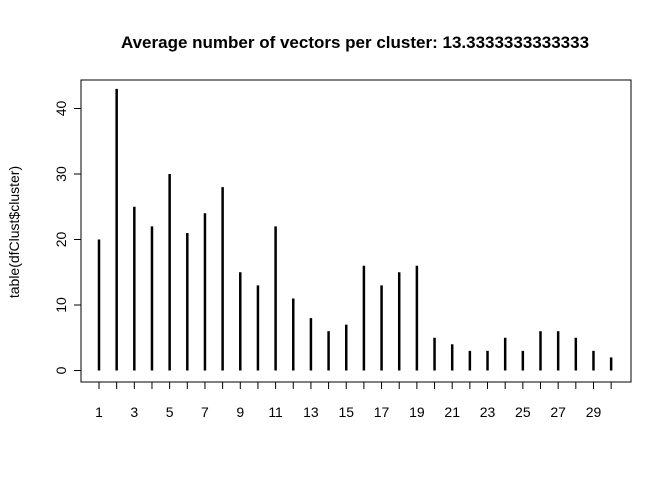  Describe the element at coordinates (417, 412) in the screenshot. I see `x-tick-label-19: 19` at that location.